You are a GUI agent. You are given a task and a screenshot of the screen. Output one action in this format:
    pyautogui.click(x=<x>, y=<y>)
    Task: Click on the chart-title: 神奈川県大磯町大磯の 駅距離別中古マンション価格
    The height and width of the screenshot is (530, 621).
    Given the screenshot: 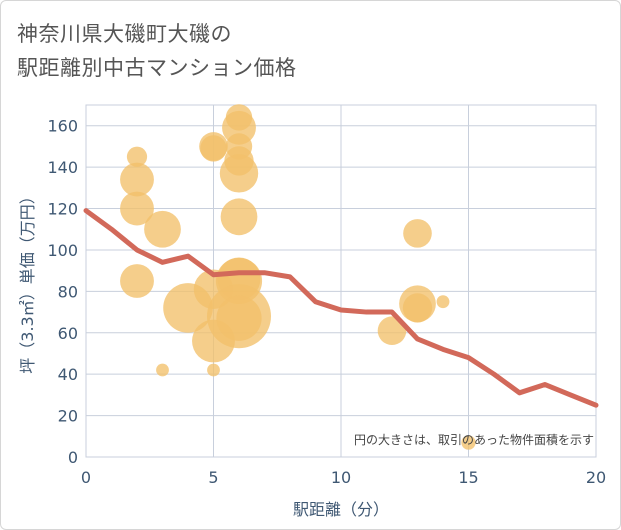 What is the action you would take?
    pyautogui.click(x=157, y=51)
    